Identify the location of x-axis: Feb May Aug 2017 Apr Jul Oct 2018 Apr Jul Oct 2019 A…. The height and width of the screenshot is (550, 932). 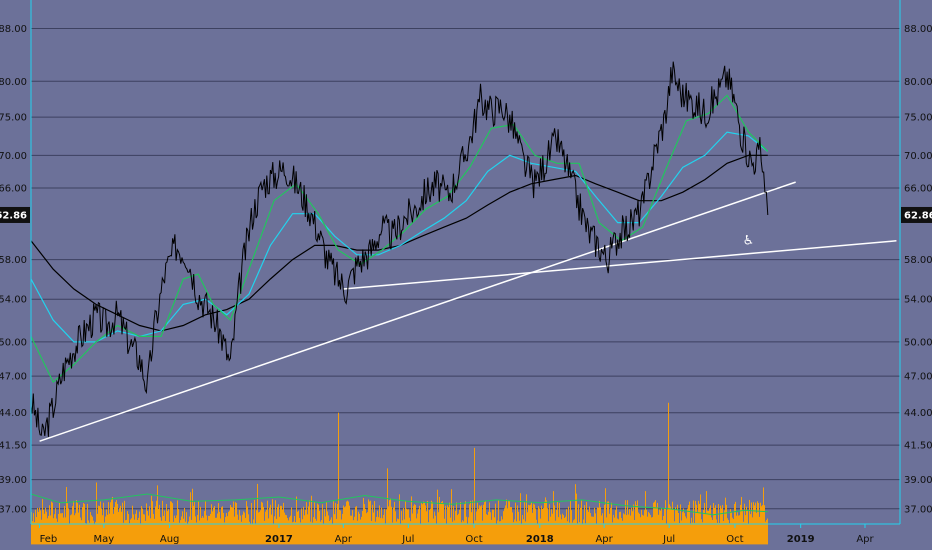
(457, 534).